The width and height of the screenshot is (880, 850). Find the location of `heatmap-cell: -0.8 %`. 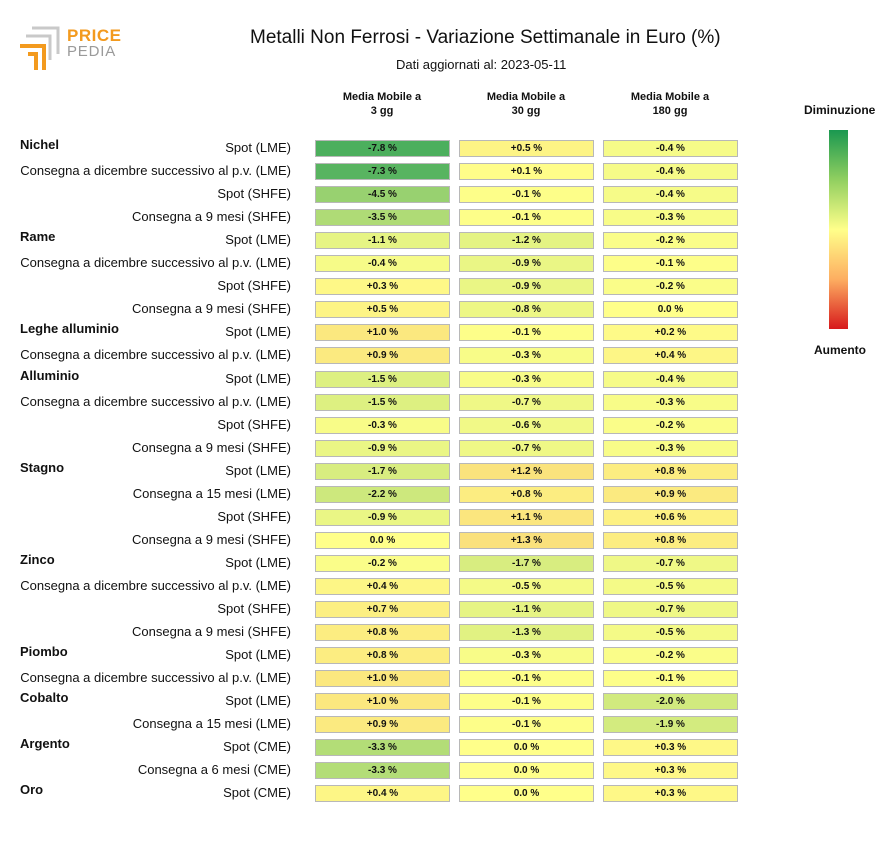

heatmap-cell: -0.8 % is located at coordinates (526, 309).